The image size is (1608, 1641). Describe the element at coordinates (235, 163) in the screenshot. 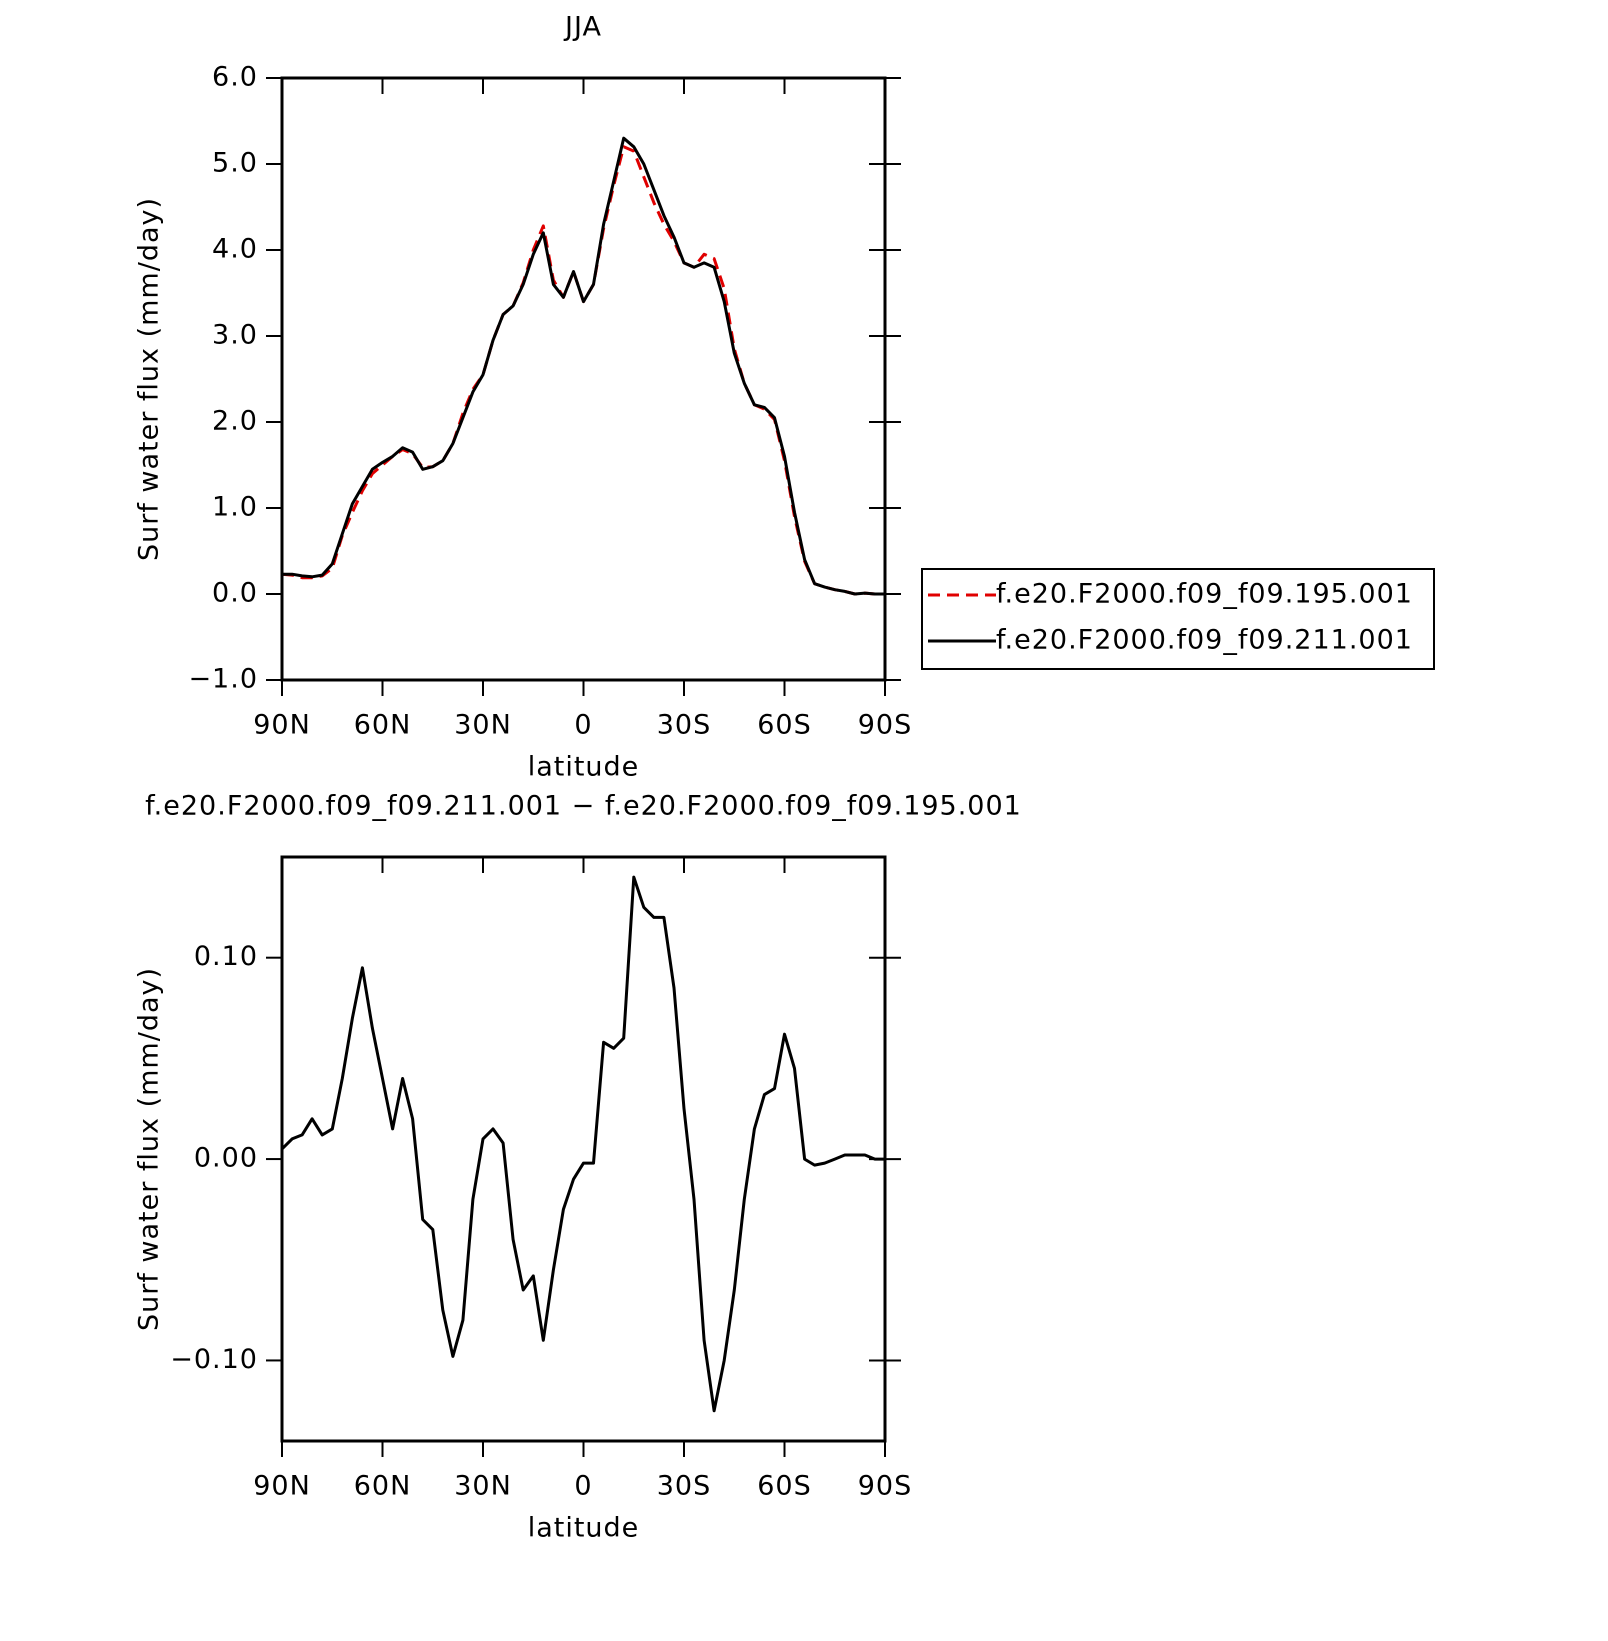

I see `y-tick-label: 5.0` at that location.